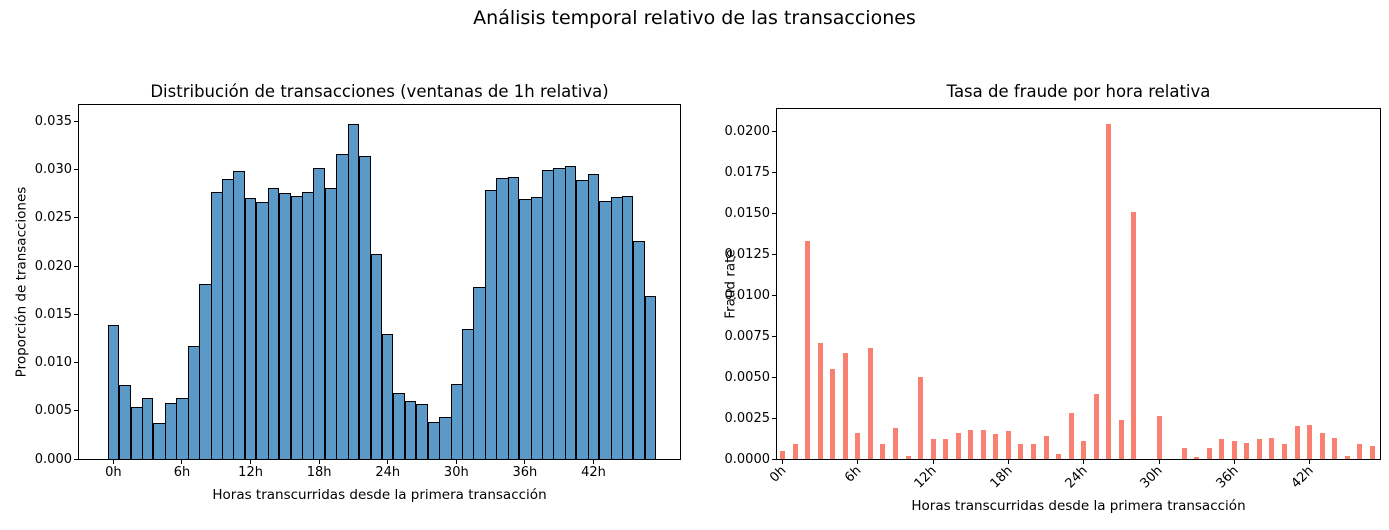 The height and width of the screenshot is (530, 1389). I want to click on y-tick-label: 0.0100, so click(747, 295).